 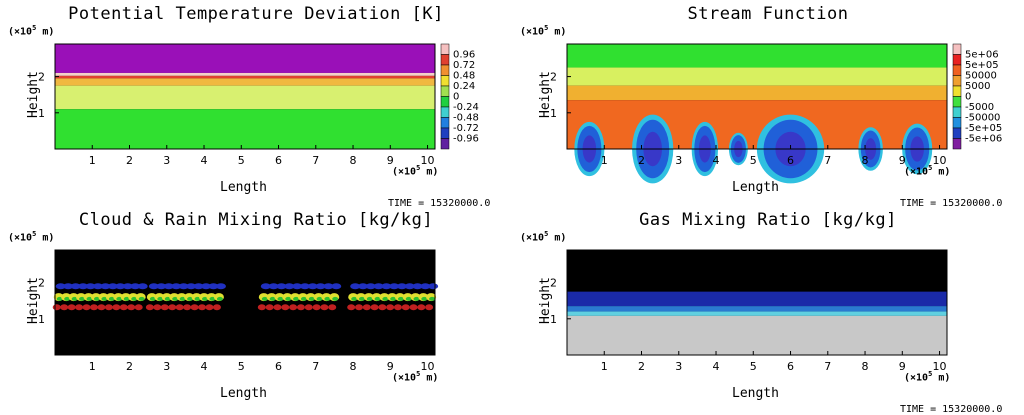 What do you see at coordinates (466, 139) in the screenshot?
I see `colorbar-label: -0.96` at bounding box center [466, 139].